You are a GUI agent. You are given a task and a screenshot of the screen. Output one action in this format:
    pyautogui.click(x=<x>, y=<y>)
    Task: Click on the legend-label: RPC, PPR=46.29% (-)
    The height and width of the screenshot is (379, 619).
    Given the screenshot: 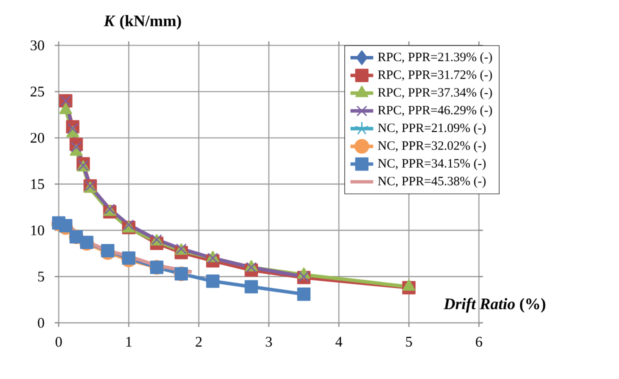 What is the action you would take?
    pyautogui.click(x=435, y=112)
    